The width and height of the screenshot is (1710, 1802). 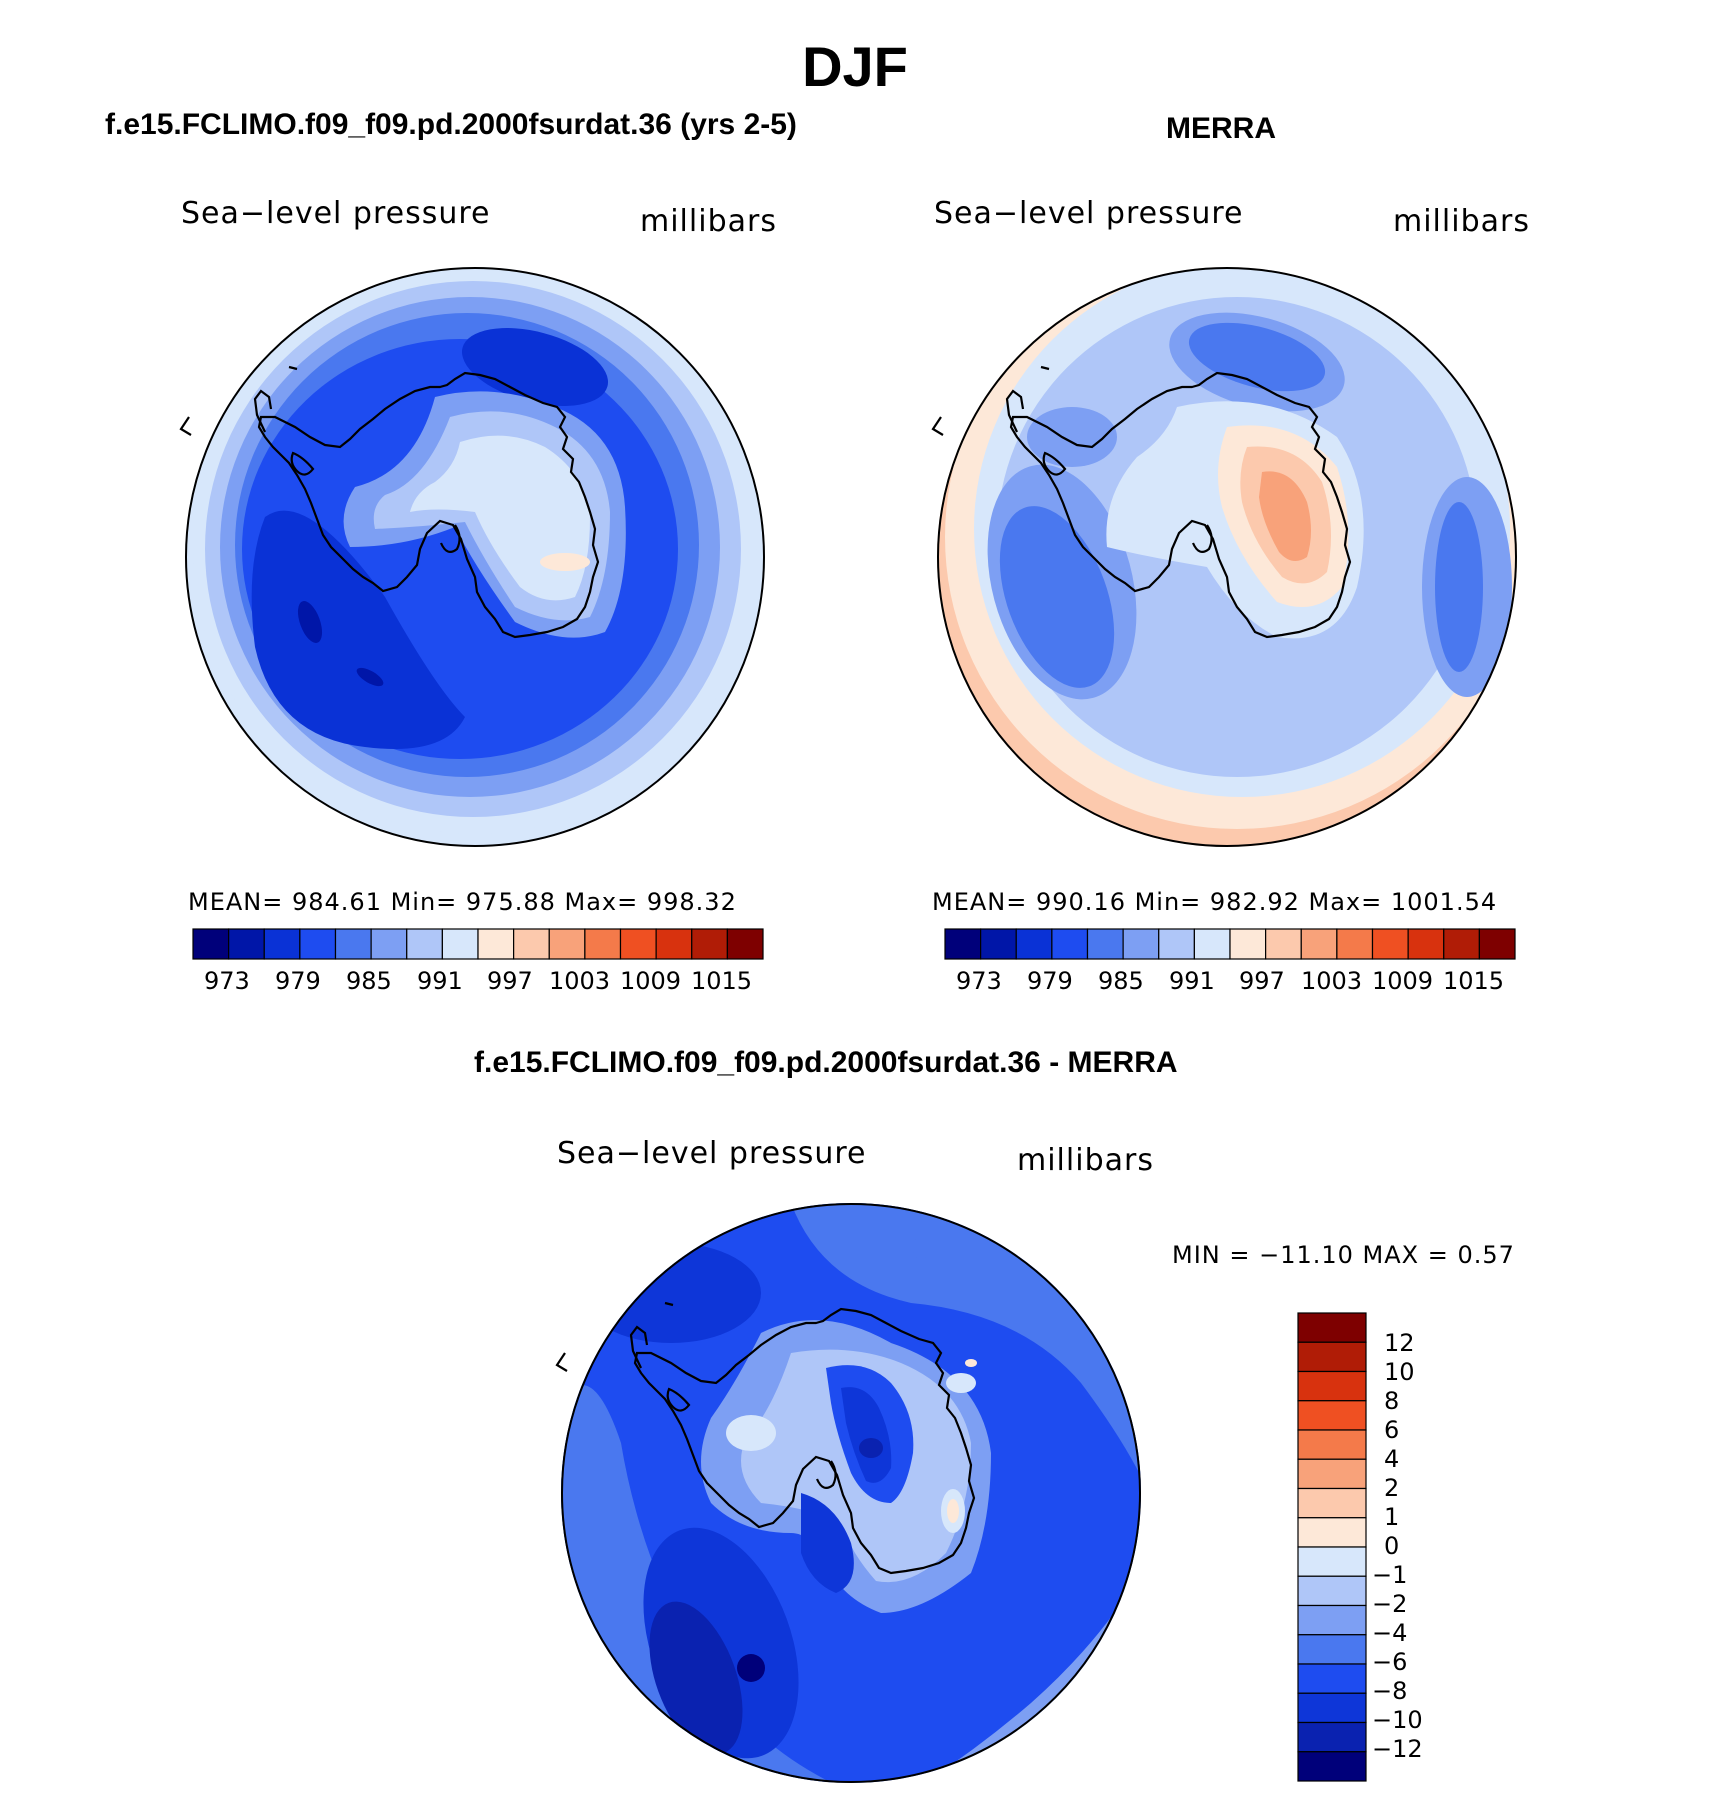 What do you see at coordinates (1215, 902) in the screenshot?
I see `stats-merra: MEAN= 990.16 Min= 982.92 Max= 1001.54` at bounding box center [1215, 902].